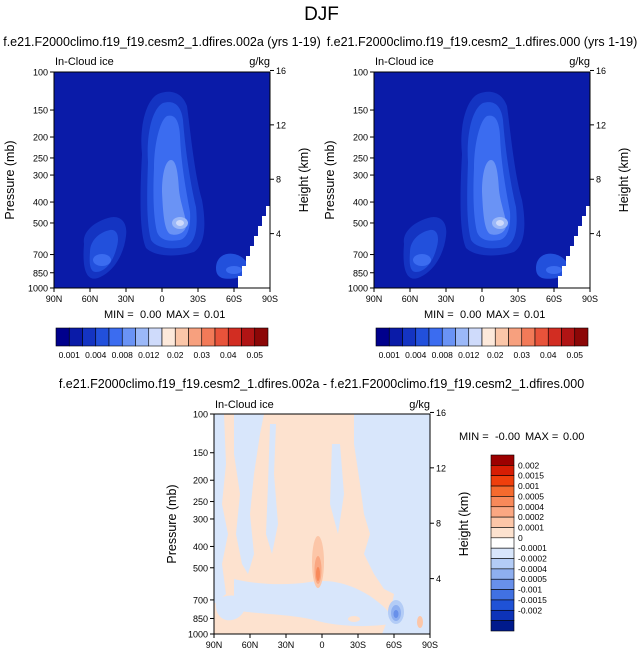 The height and width of the screenshot is (658, 643). What do you see at coordinates (574, 247) in the screenshot?
I see `panel-b-topography-mask` at bounding box center [574, 247].